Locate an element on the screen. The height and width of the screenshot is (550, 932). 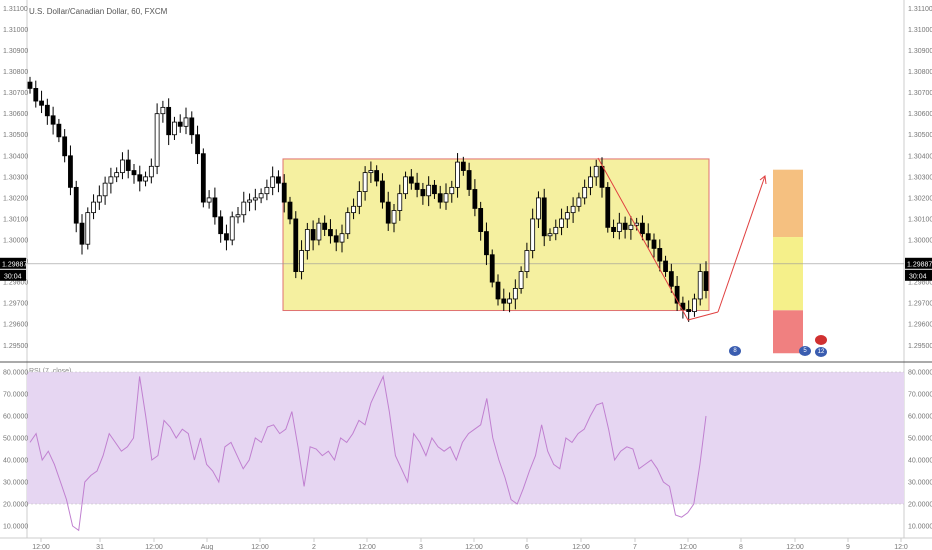
us-flag-icon: 8 is located at coordinates (735, 351).